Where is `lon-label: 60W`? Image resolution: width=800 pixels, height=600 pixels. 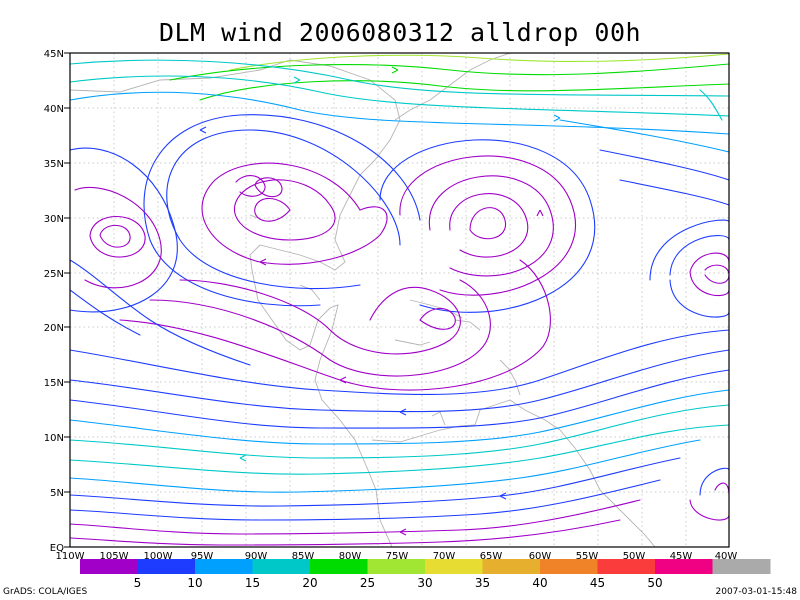 lon-label: 60W is located at coordinates (540, 556).